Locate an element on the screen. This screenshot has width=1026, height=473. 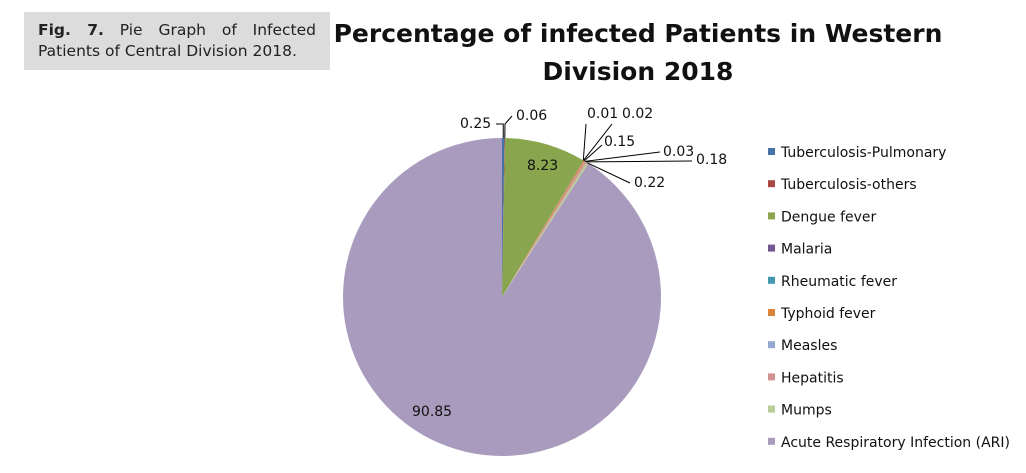
legend-label-1: Tuberculosis-others is located at coordinates (848, 185).